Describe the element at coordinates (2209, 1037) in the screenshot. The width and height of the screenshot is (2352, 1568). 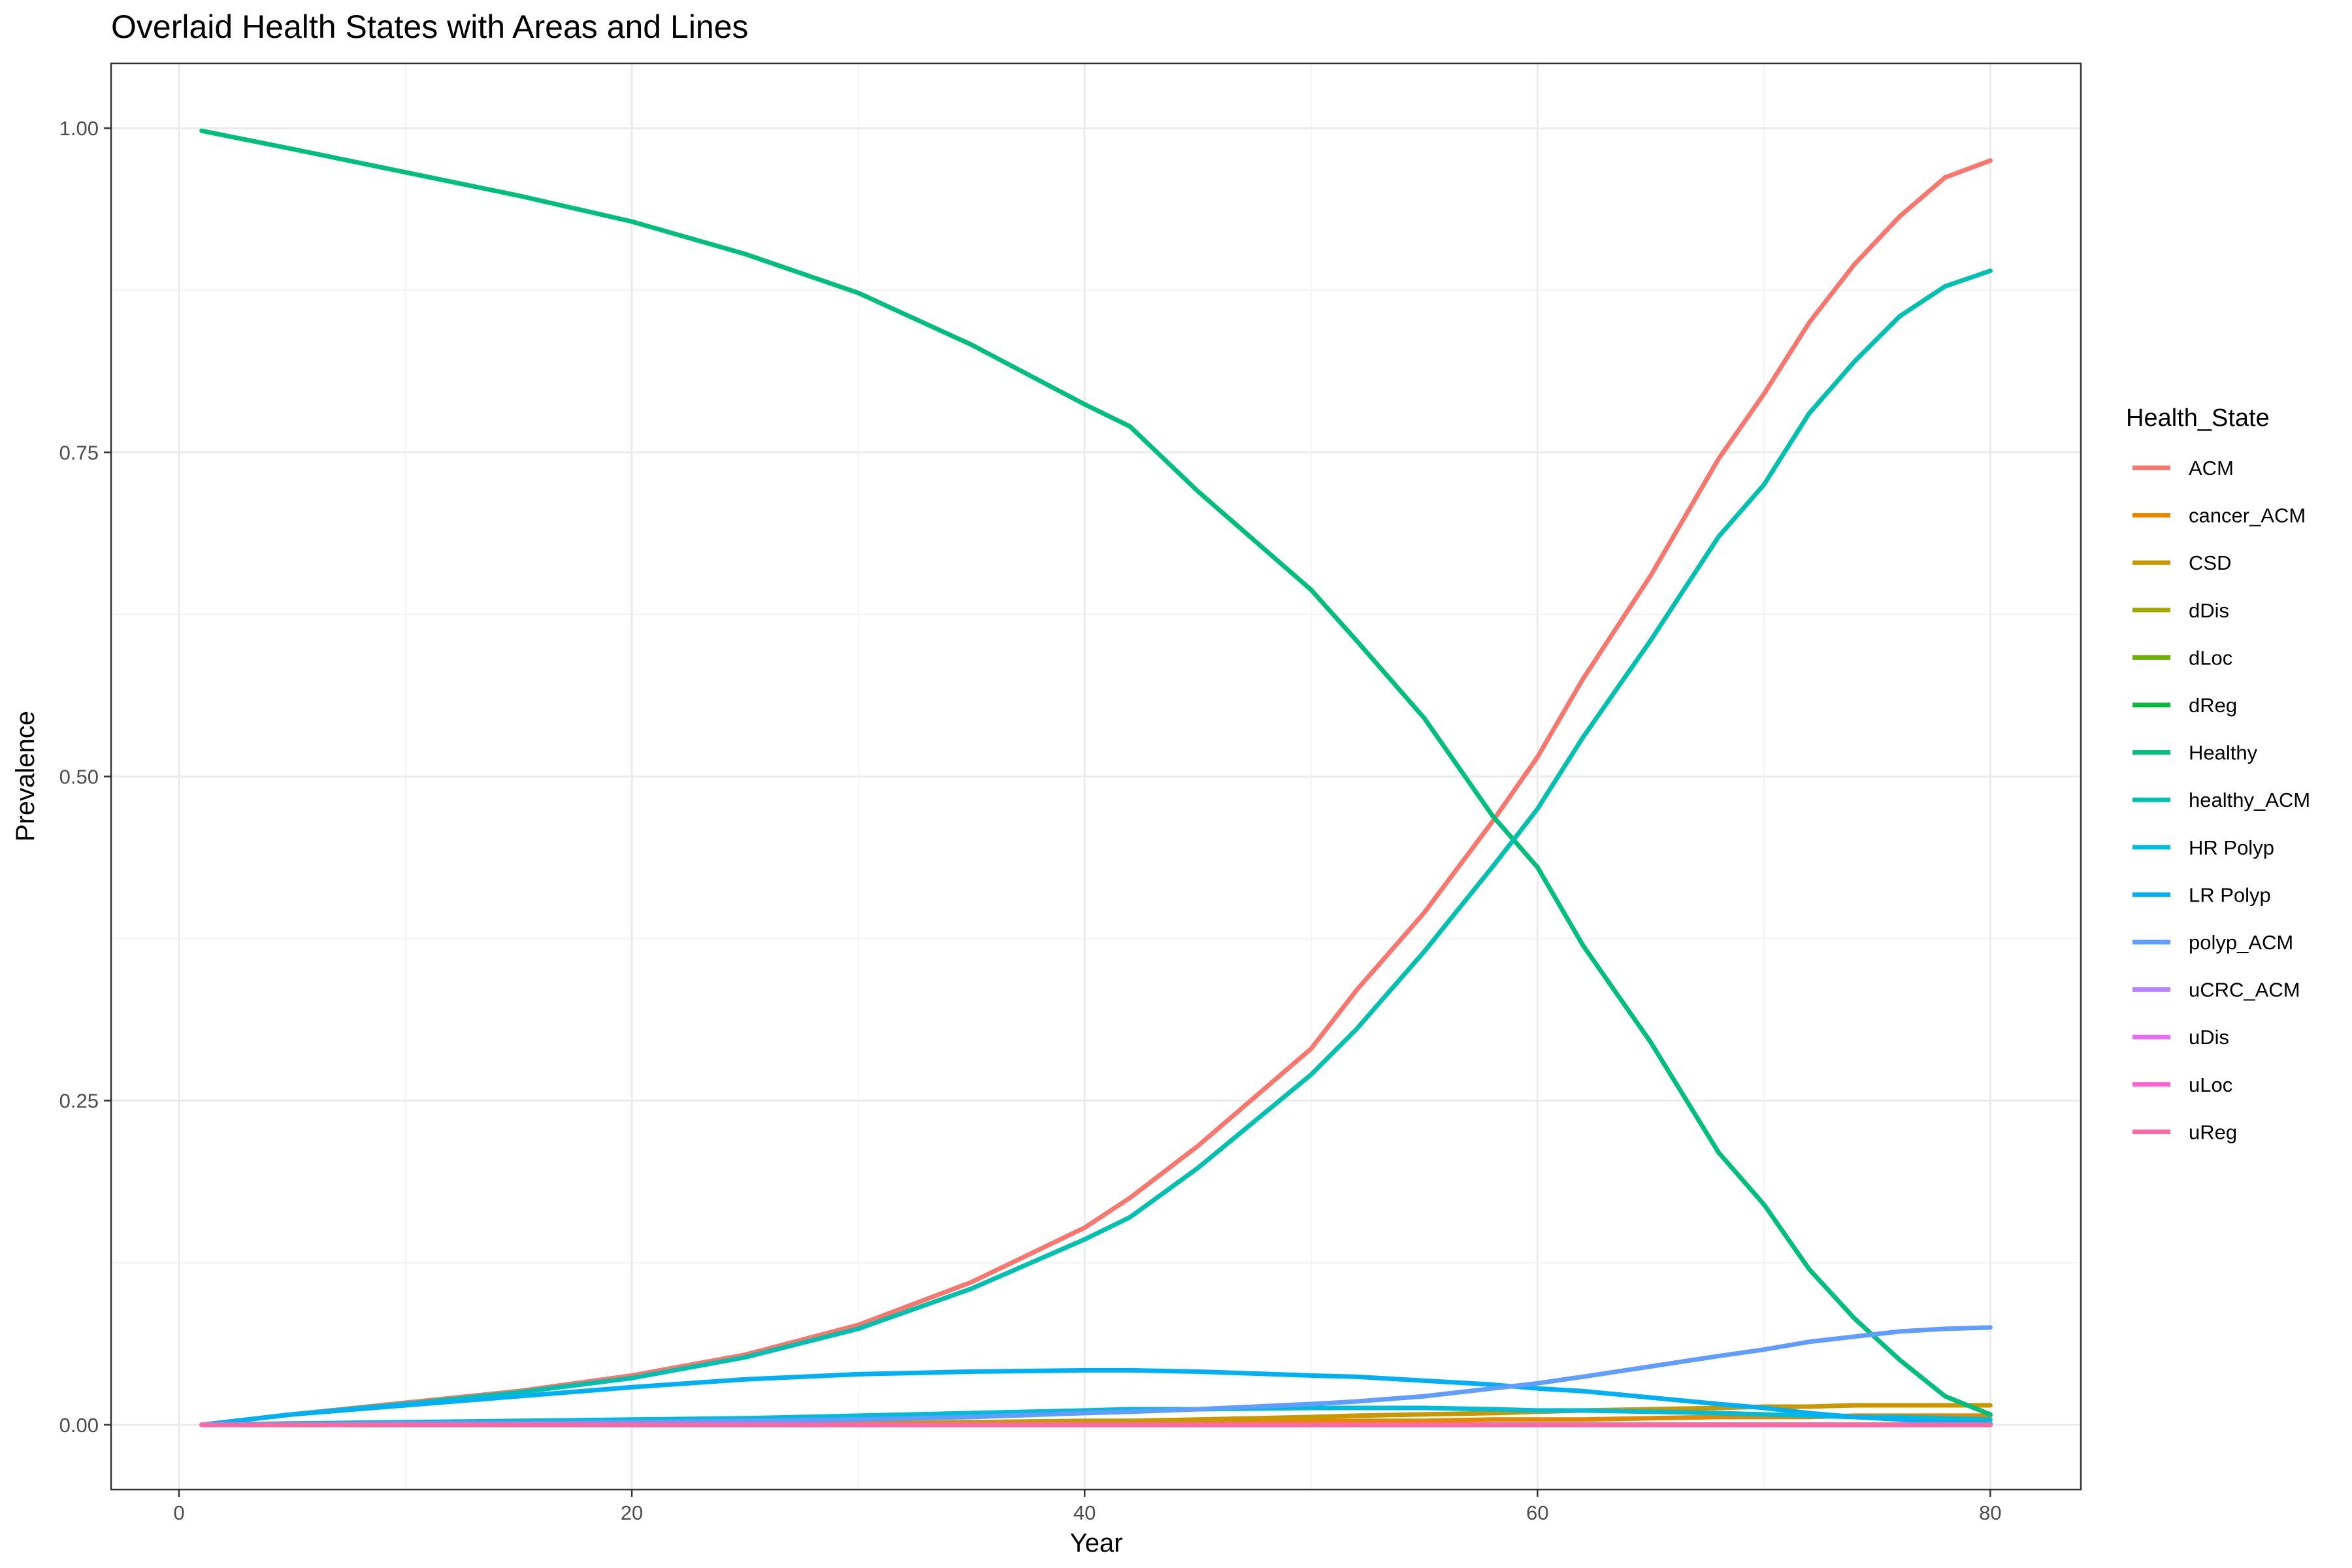
I see `legend-label: uDis` at that location.